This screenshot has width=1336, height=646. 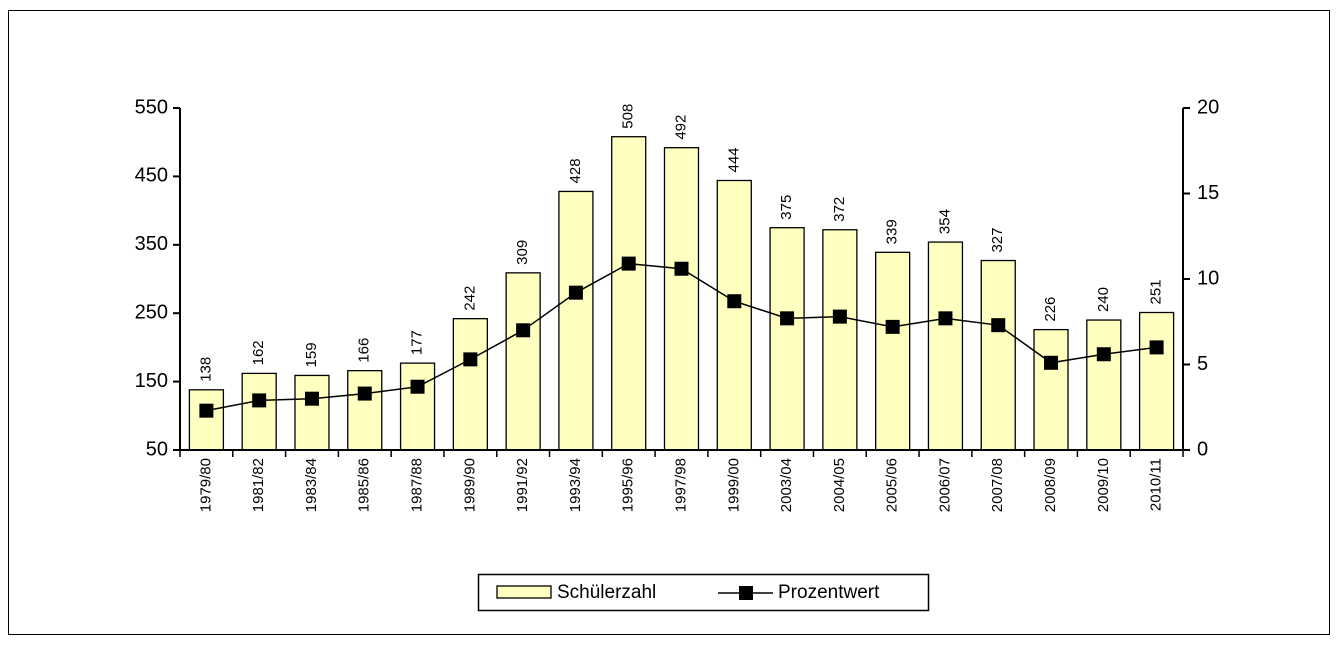 I want to click on x-tick-label: 1987/88, so click(x=417, y=485).